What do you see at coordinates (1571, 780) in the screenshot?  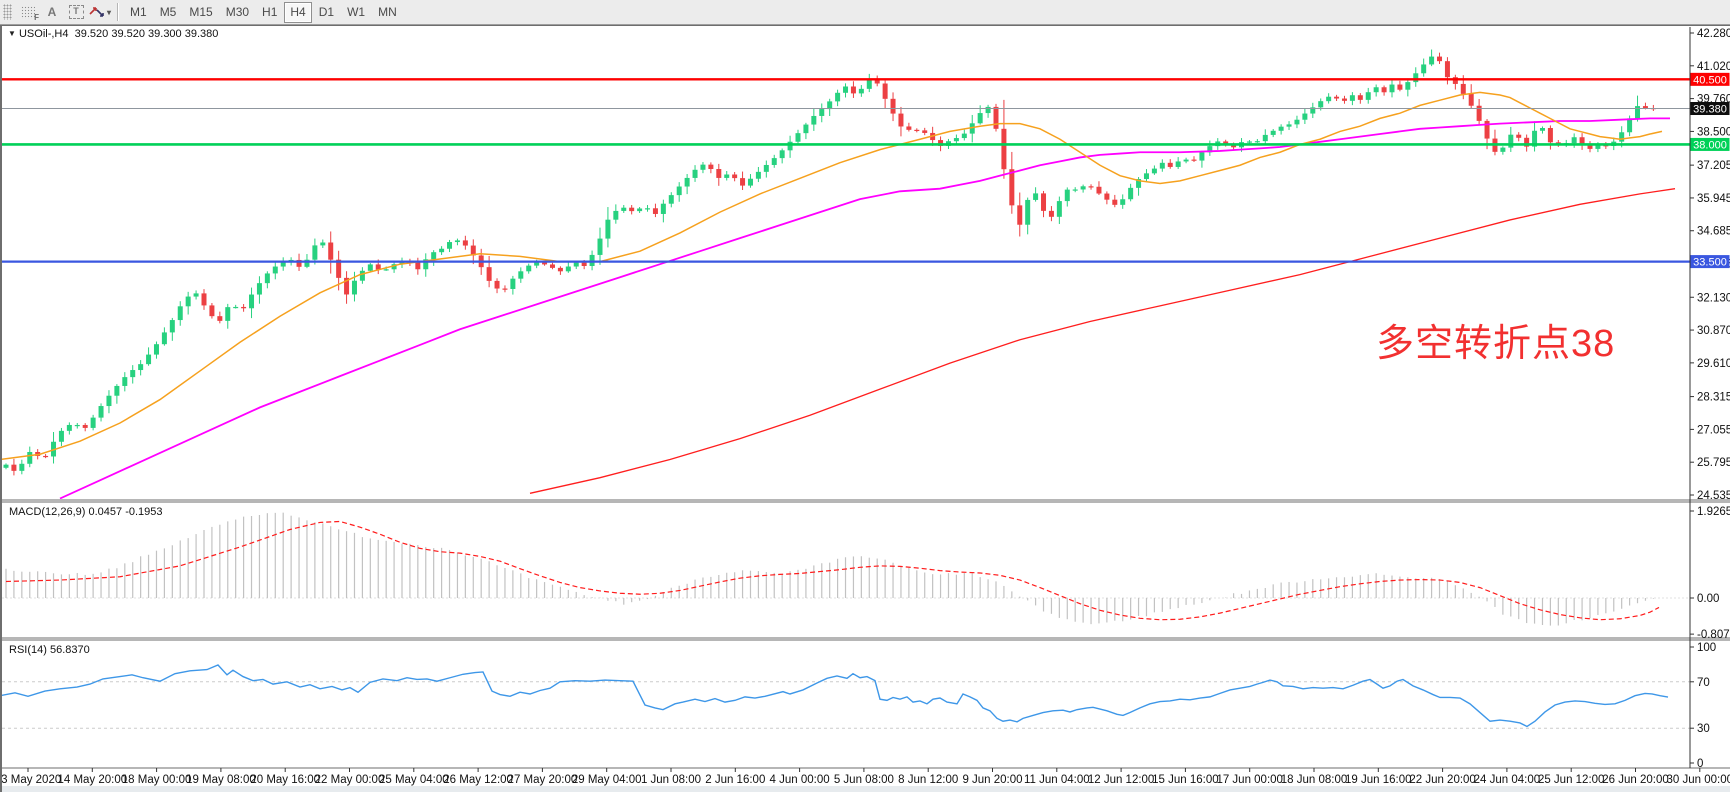 I see `svg-text: 25 Jun 12:00` at bounding box center [1571, 780].